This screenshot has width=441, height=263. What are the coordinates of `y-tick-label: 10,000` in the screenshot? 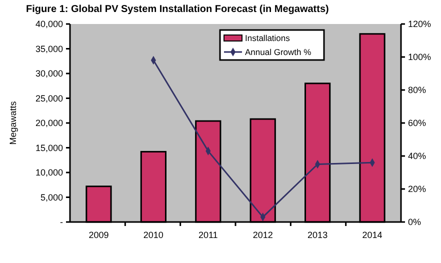 It's located at (49, 173).